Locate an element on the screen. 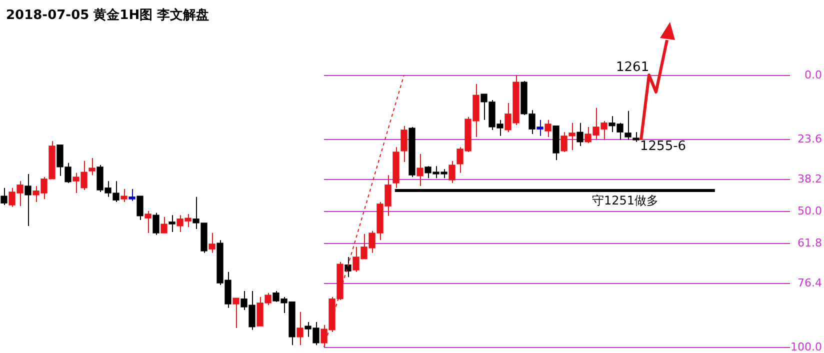 The height and width of the screenshot is (353, 824). chart-title: 2018-07-05 黄金1H图 李文解盘 is located at coordinates (108, 15).